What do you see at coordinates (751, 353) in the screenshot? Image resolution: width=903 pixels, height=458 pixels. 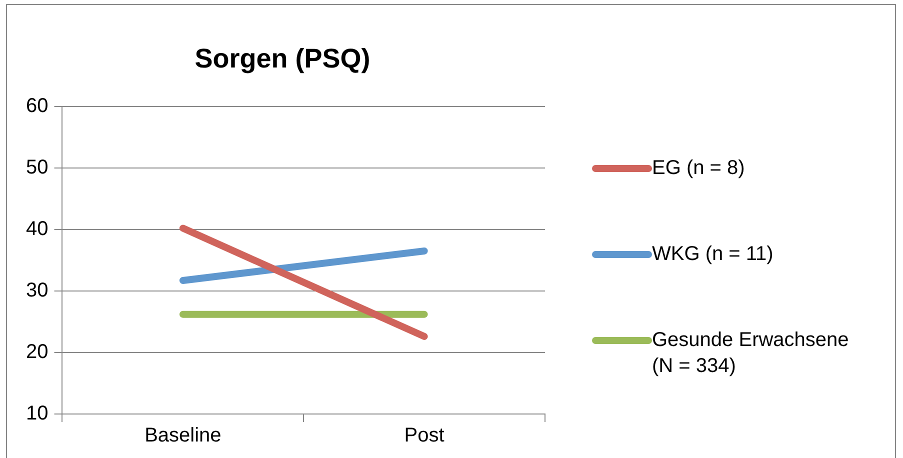 I see `legend-label: Gesunde Erwachsene (N = 334)` at bounding box center [751, 353].